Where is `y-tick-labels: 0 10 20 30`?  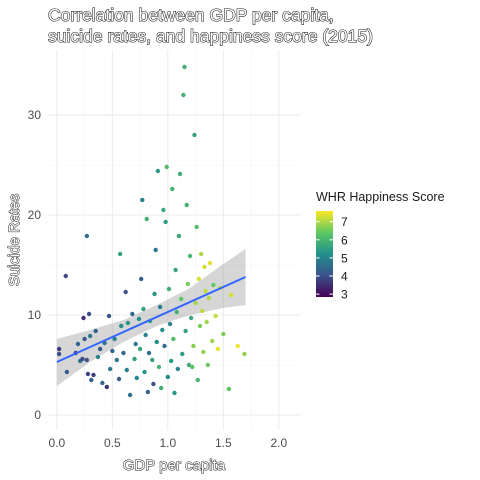 y-tick-labels: 0 10 20 30 is located at coordinates (35, 265).